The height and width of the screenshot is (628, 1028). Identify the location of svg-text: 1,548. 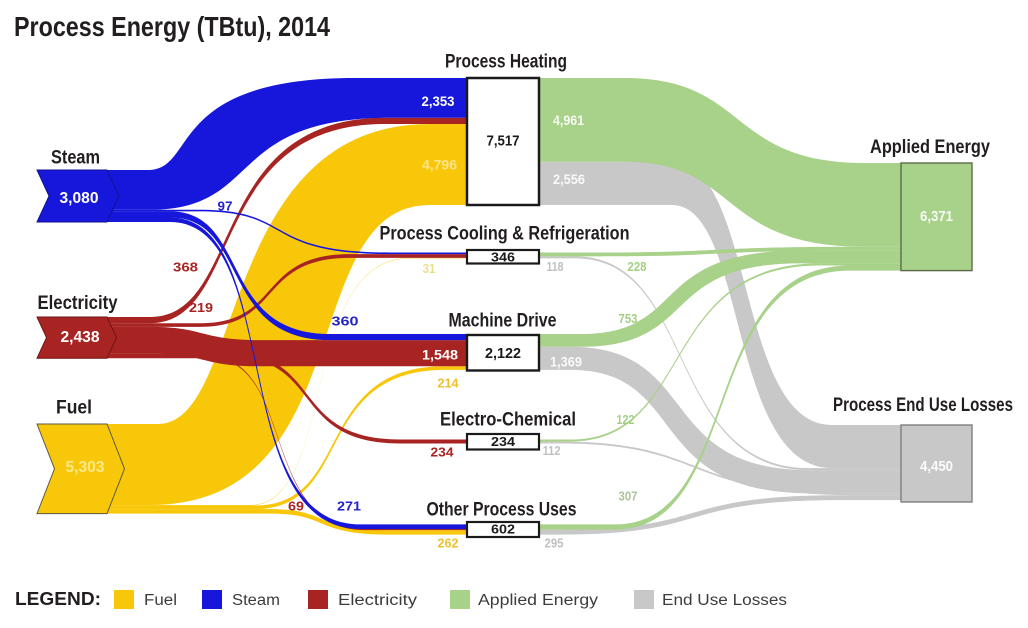
(440, 355).